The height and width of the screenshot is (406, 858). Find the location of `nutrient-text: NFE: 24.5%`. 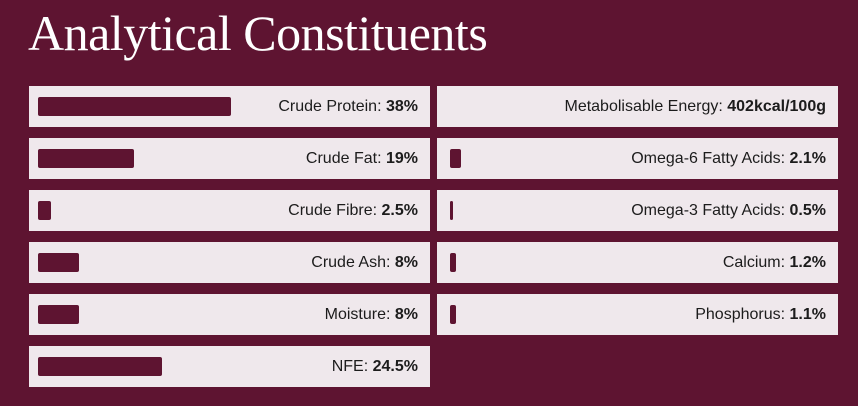

nutrient-text: NFE: 24.5% is located at coordinates (375, 366).